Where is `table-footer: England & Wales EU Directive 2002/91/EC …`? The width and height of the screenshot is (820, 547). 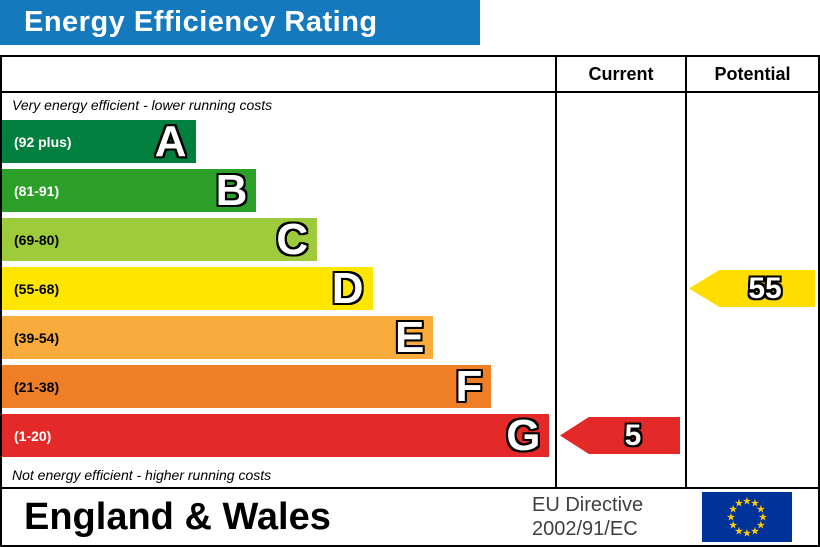
table-footer: England & Wales EU Directive 2002/91/EC … is located at coordinates (410, 516).